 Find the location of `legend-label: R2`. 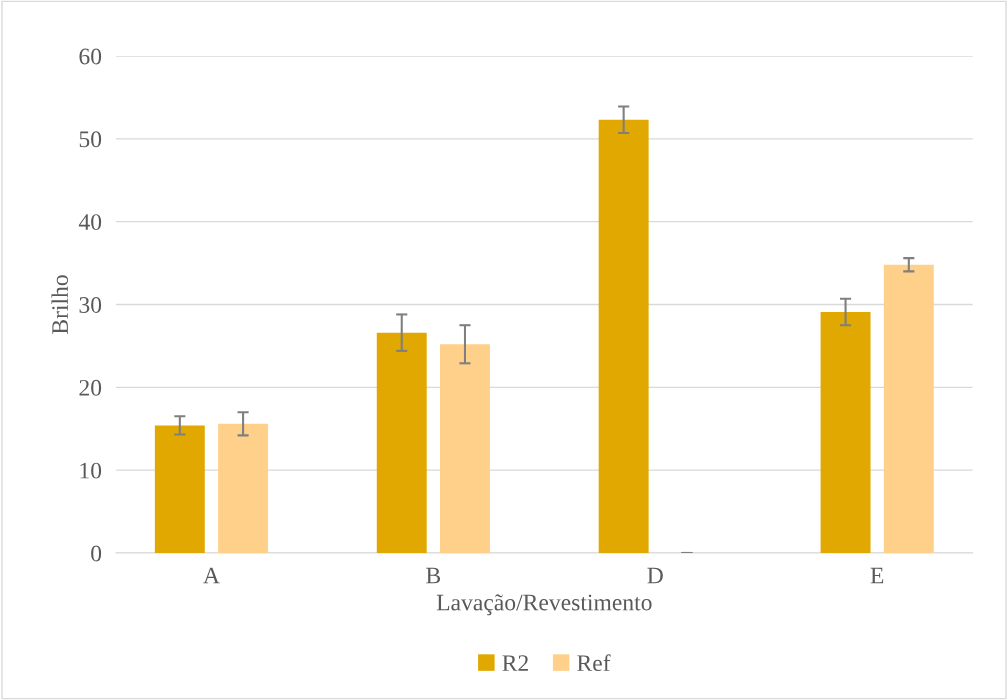

legend-label: R2 is located at coordinates (515, 663).